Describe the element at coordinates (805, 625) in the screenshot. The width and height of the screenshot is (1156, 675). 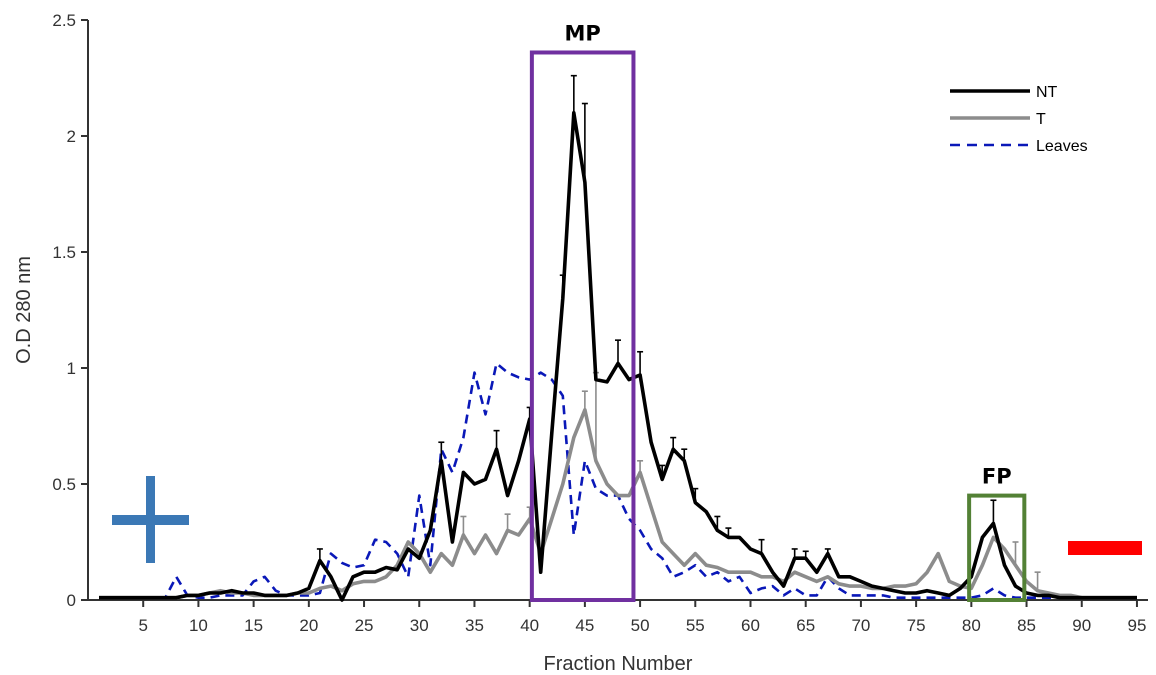
I see `x-tick-label: 65` at that location.